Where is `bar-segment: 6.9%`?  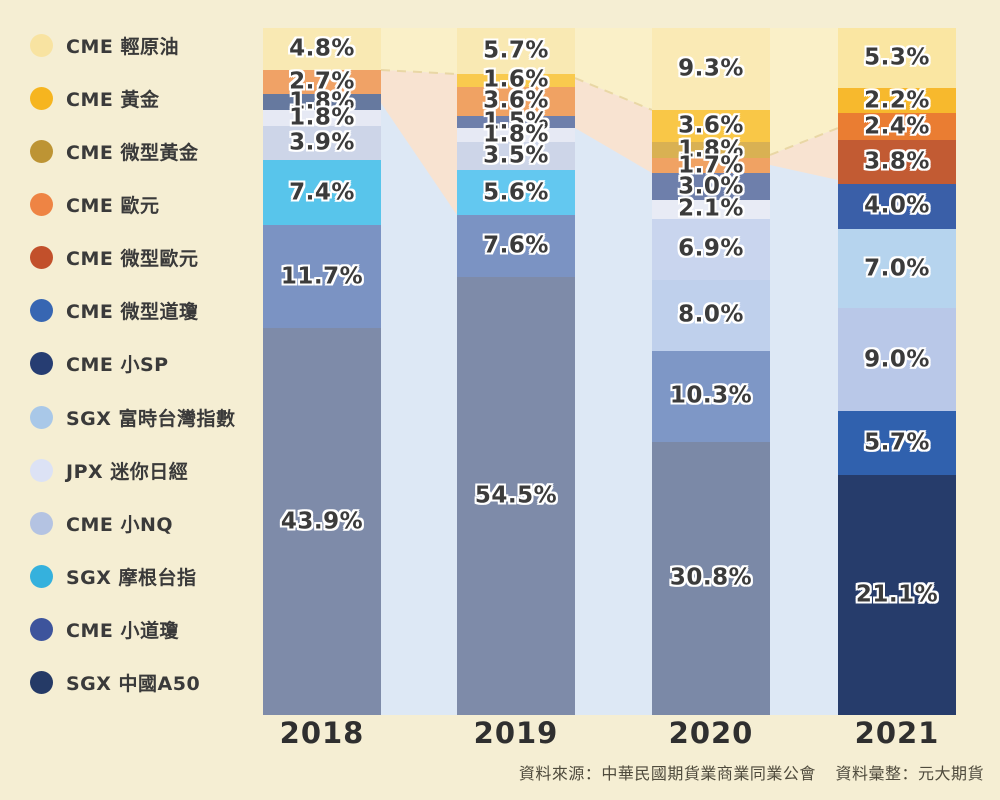
bar-segment: 6.9% is located at coordinates (711, 249).